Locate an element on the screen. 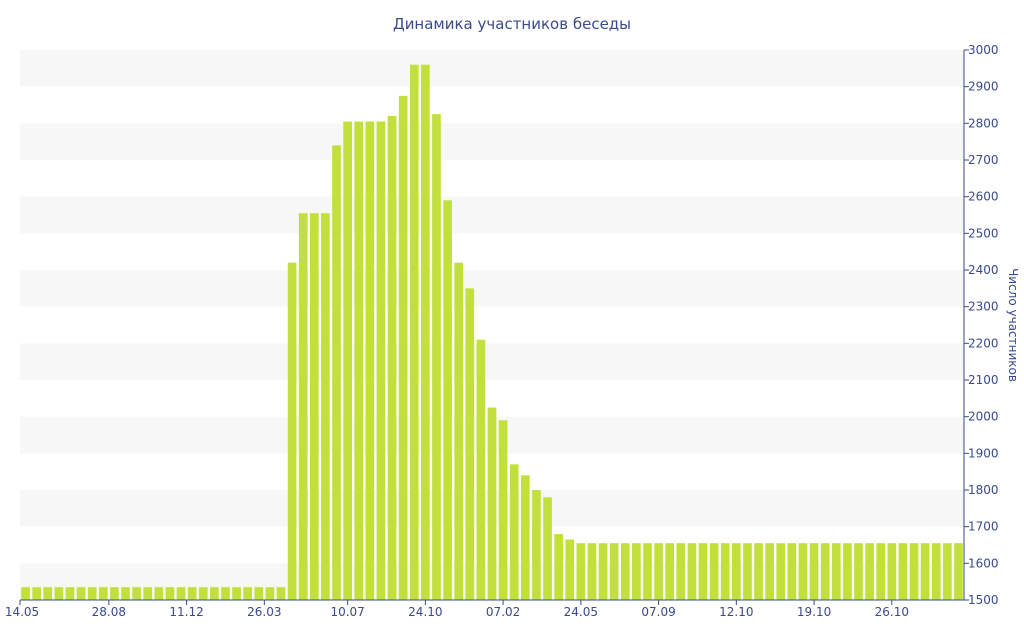 This screenshot has height=640, width=1024. y-tick-label: 1500 is located at coordinates (983, 600).